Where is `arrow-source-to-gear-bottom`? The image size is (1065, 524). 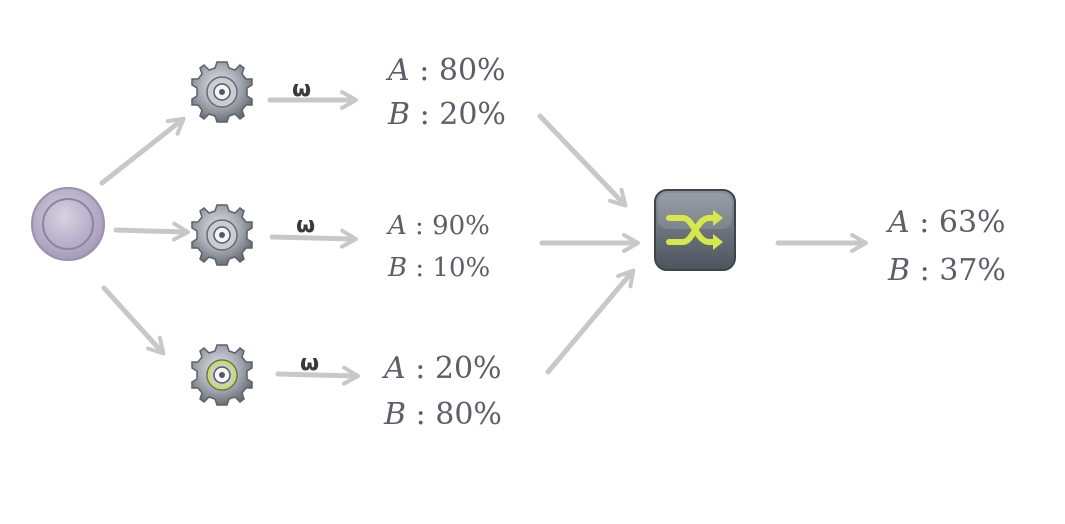
arrow-source-to-gear-bottom is located at coordinates (133, 320).